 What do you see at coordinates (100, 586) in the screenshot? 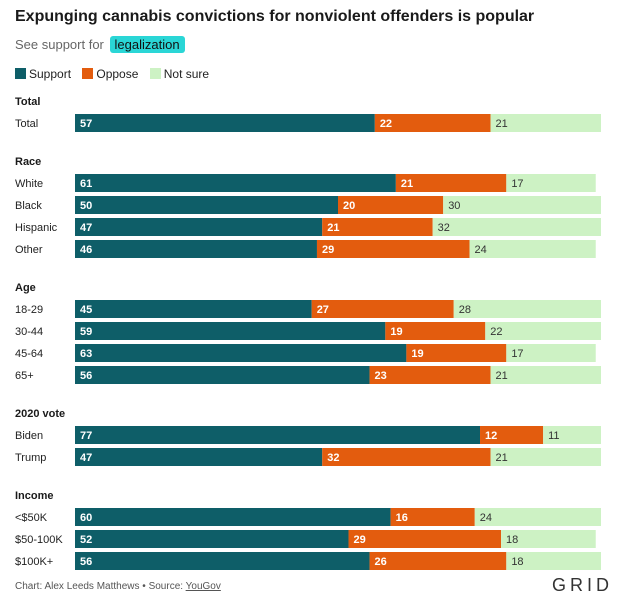
I see `credit-text: Chart: Alex Leeds Matthews • Source:` at bounding box center [100, 586].